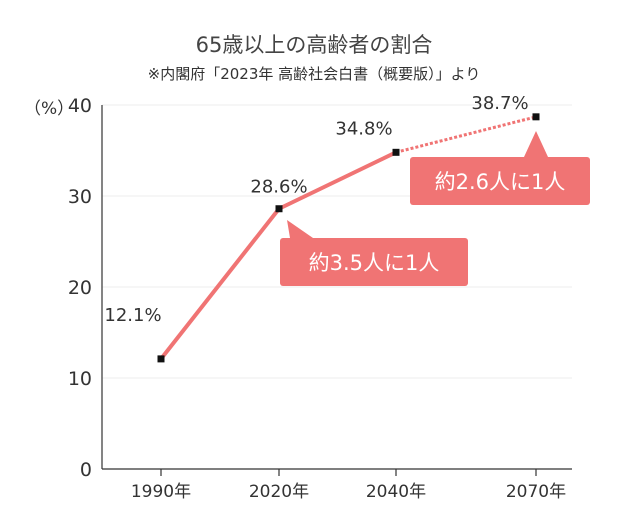 The width and height of the screenshot is (628, 520). Describe the element at coordinates (86, 470) in the screenshot. I see `y-tick-label-0: 0` at that location.